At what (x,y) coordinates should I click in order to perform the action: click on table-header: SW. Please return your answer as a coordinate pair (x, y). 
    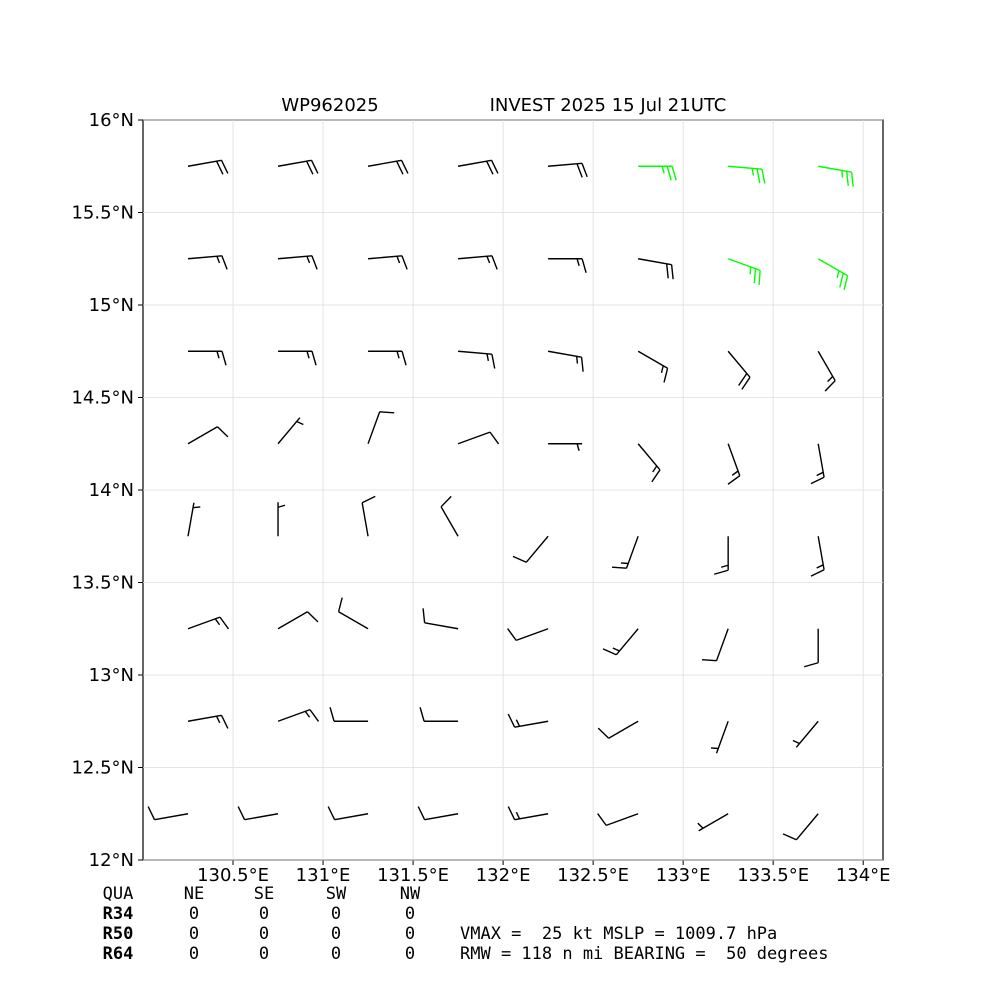
    Looking at the image, I should click on (336, 894).